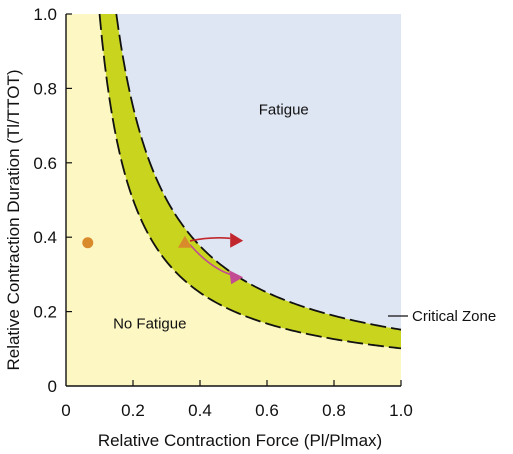 Image resolution: width=513 pixels, height=454 pixels. What do you see at coordinates (237, 410) in the screenshot?
I see `x-tick-labels: 0 0.2 0.4 0.6 0.8 1.0` at bounding box center [237, 410].